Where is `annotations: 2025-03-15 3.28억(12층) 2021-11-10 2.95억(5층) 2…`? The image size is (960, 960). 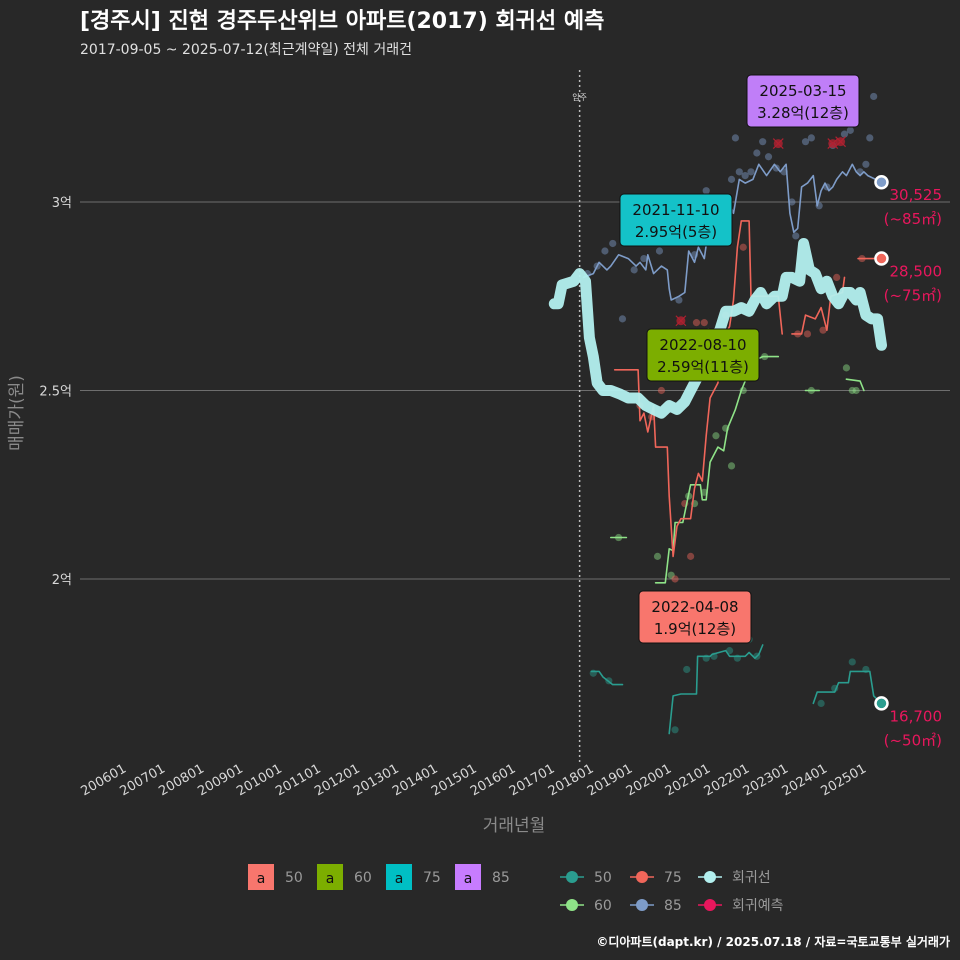 annotations: 2025-03-15 3.28억(12층) 2021-11-10 2.95억(5층) 2… is located at coordinates (739, 359).